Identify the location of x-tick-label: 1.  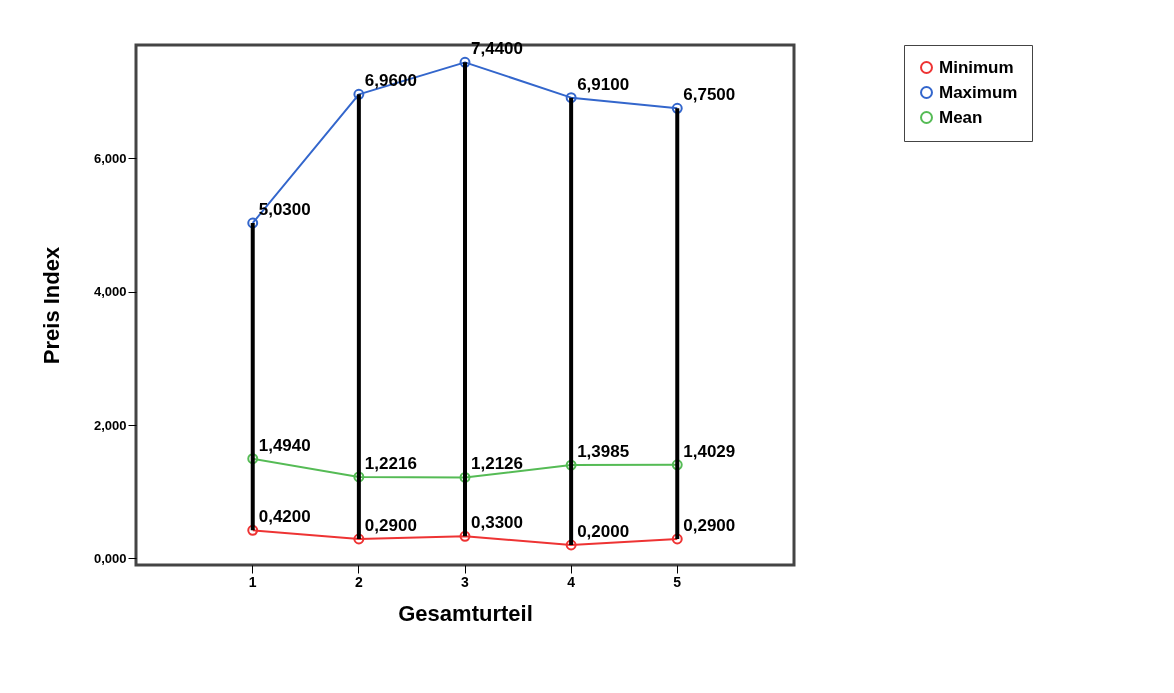
(252, 581).